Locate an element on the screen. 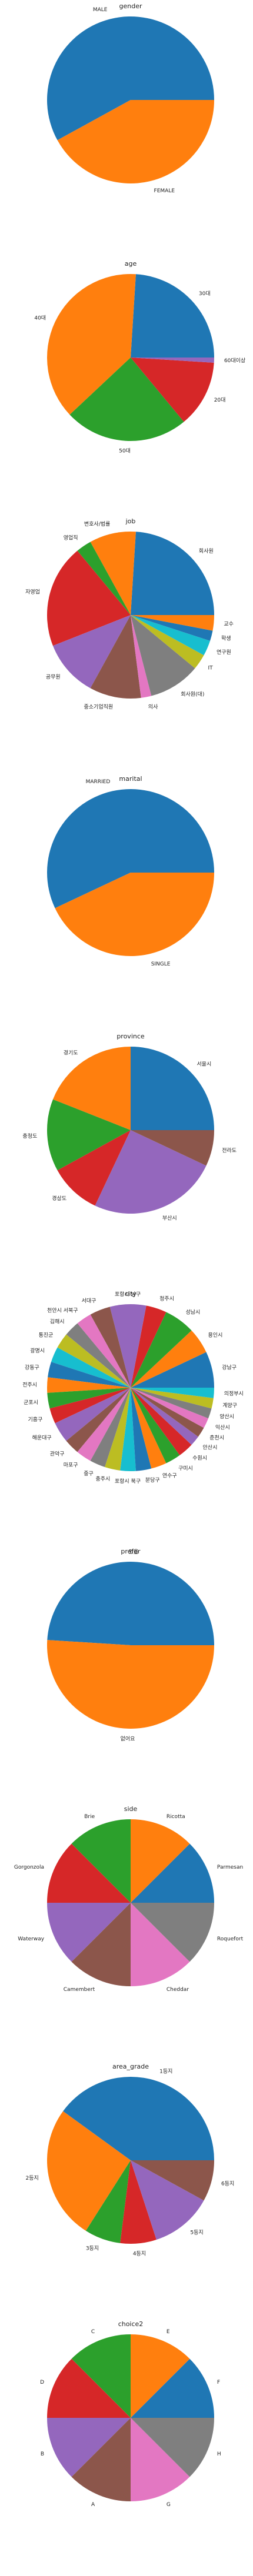  slice-label: 1등지 is located at coordinates (165, 2072).